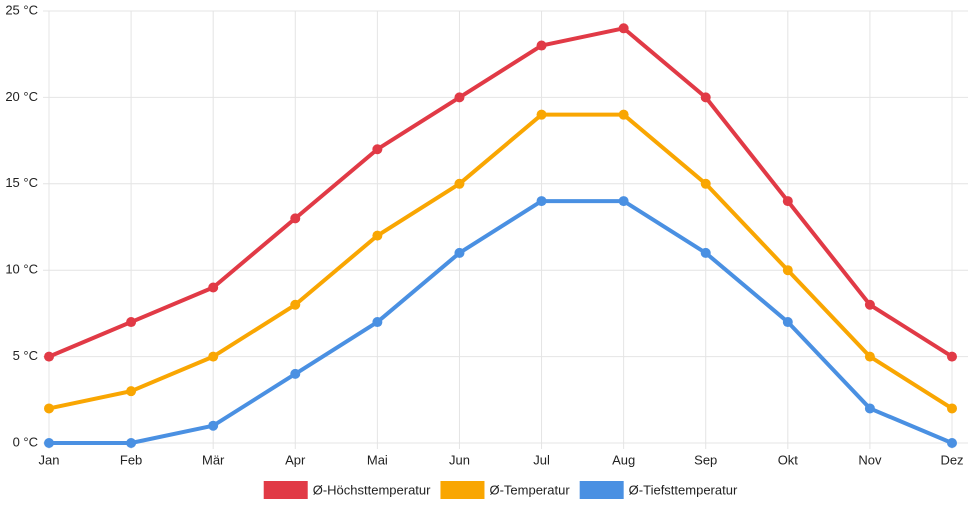  I want to click on x-tick-label: Apr, so click(295, 459).